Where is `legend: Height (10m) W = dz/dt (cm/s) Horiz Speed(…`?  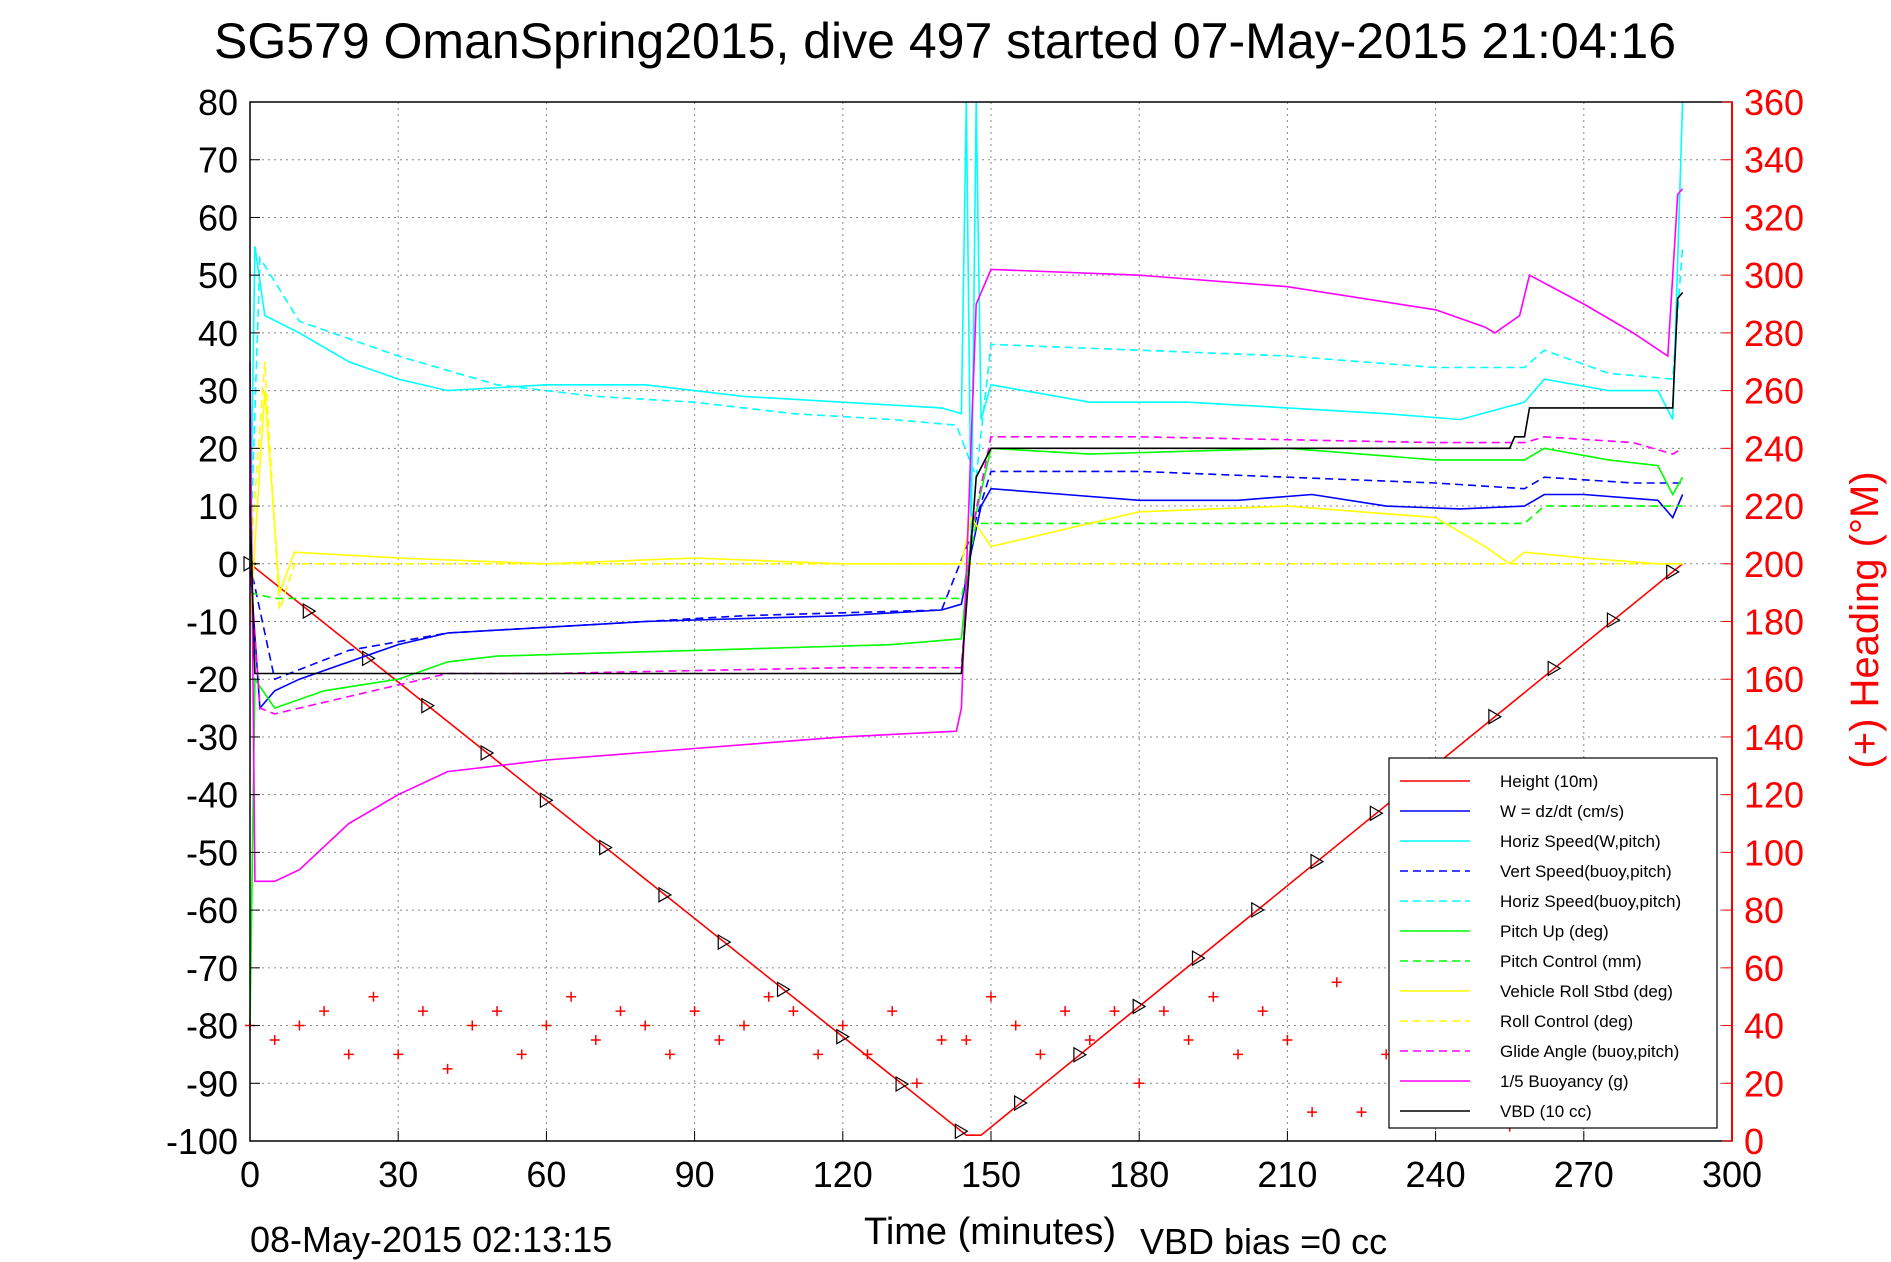
legend: Height (10m) W = dz/dt (cm/s) Horiz Speed(… is located at coordinates (1553, 943).